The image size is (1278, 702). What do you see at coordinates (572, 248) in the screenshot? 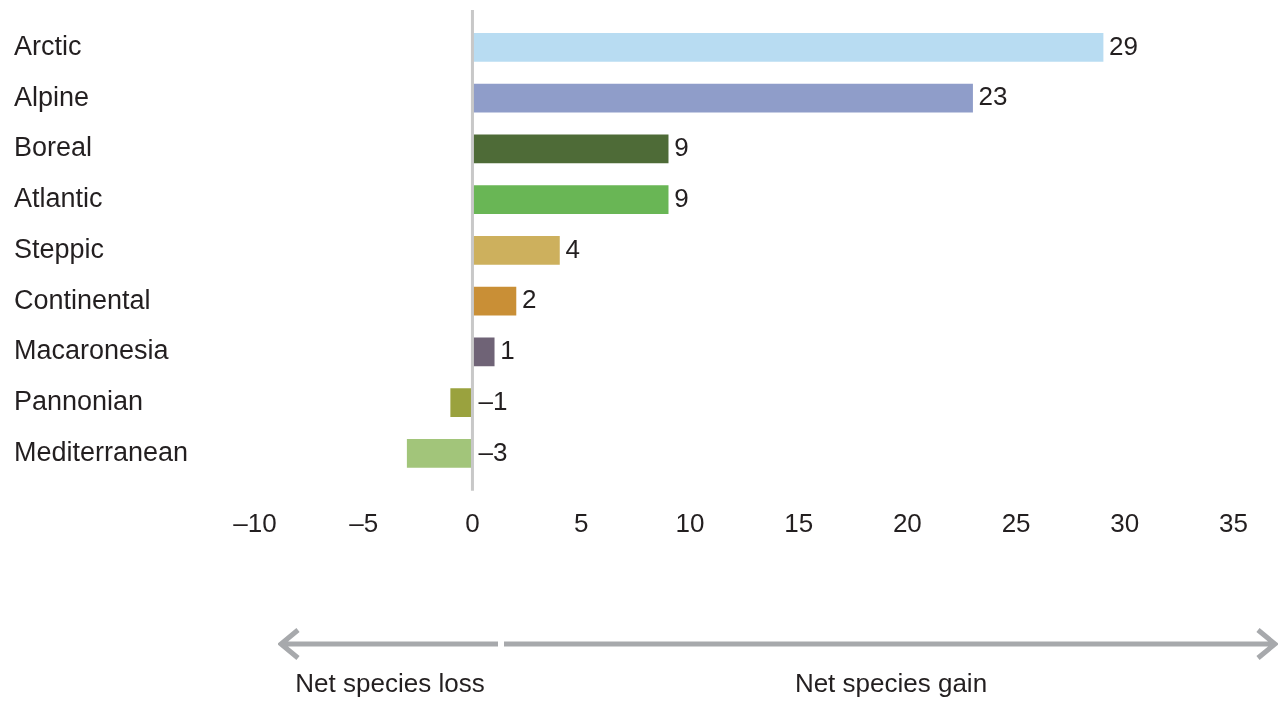
I see `data-label: 4` at bounding box center [572, 248].